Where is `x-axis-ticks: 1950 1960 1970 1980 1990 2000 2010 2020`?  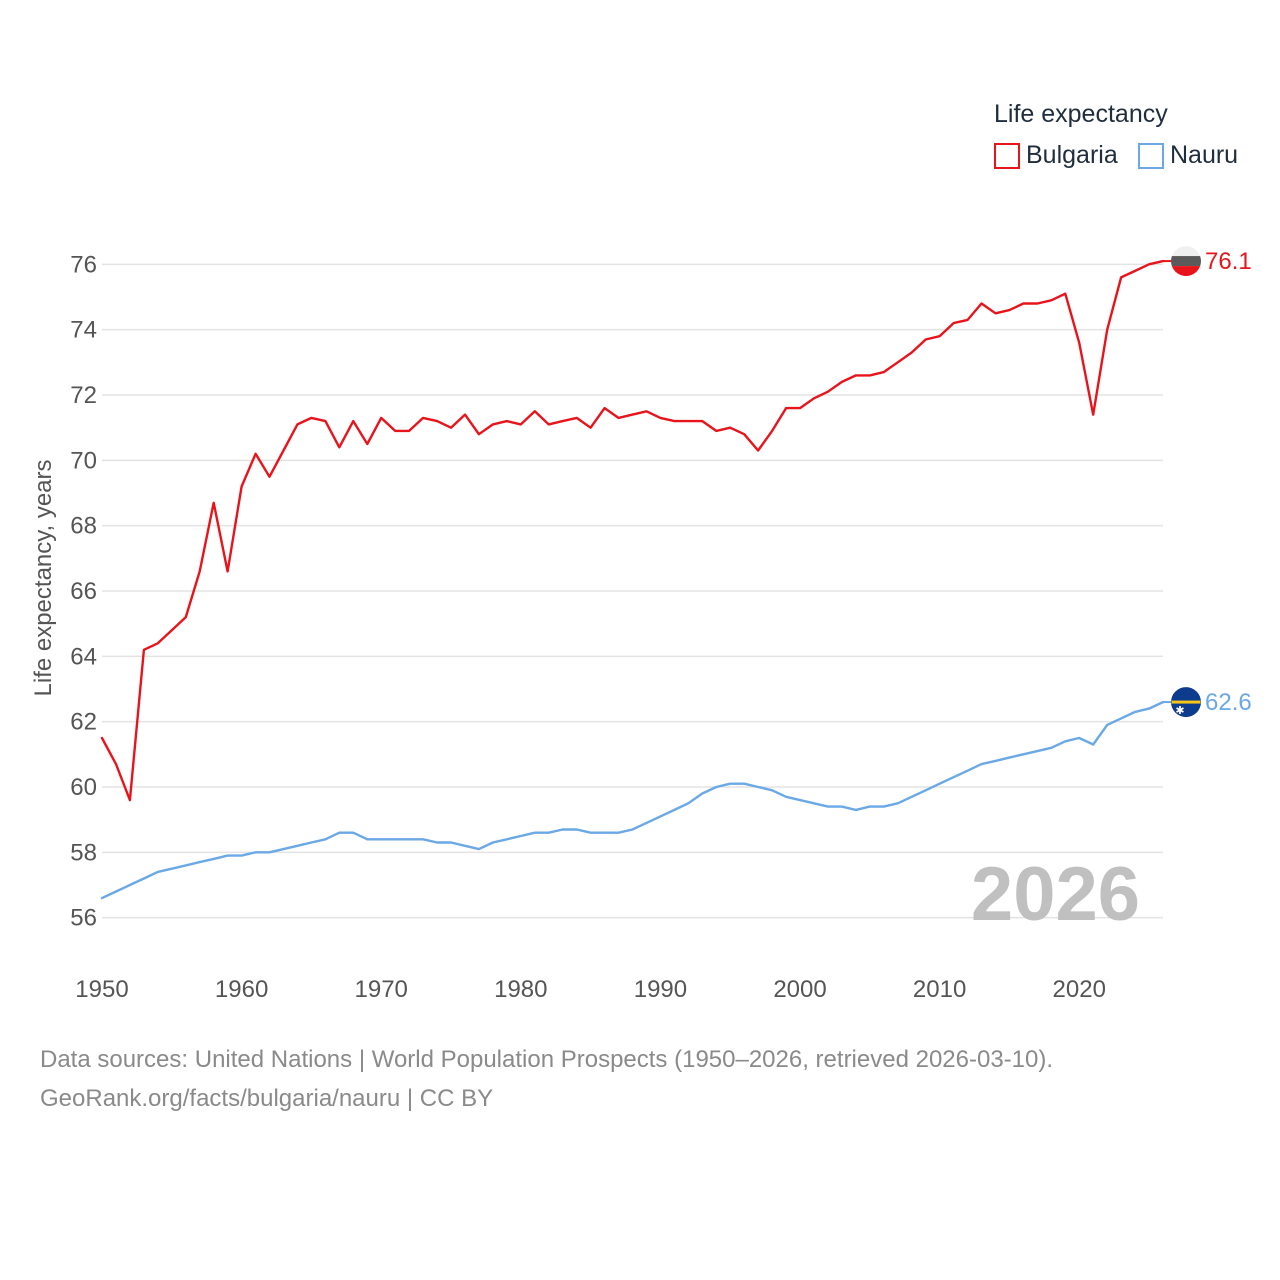
x-axis-ticks: 1950 1960 1970 1980 1990 2000 2010 2020 is located at coordinates (590, 989).